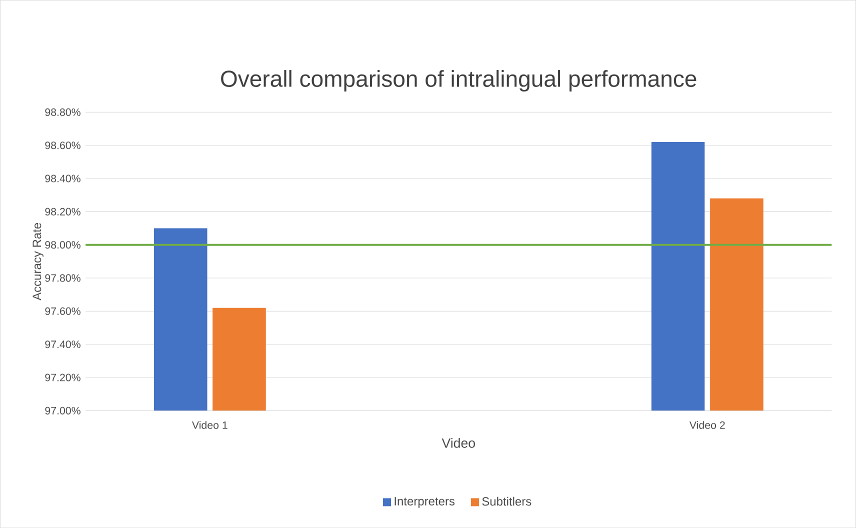 This screenshot has height=528, width=856. I want to click on y-tick-label: 98.40%, so click(62, 178).